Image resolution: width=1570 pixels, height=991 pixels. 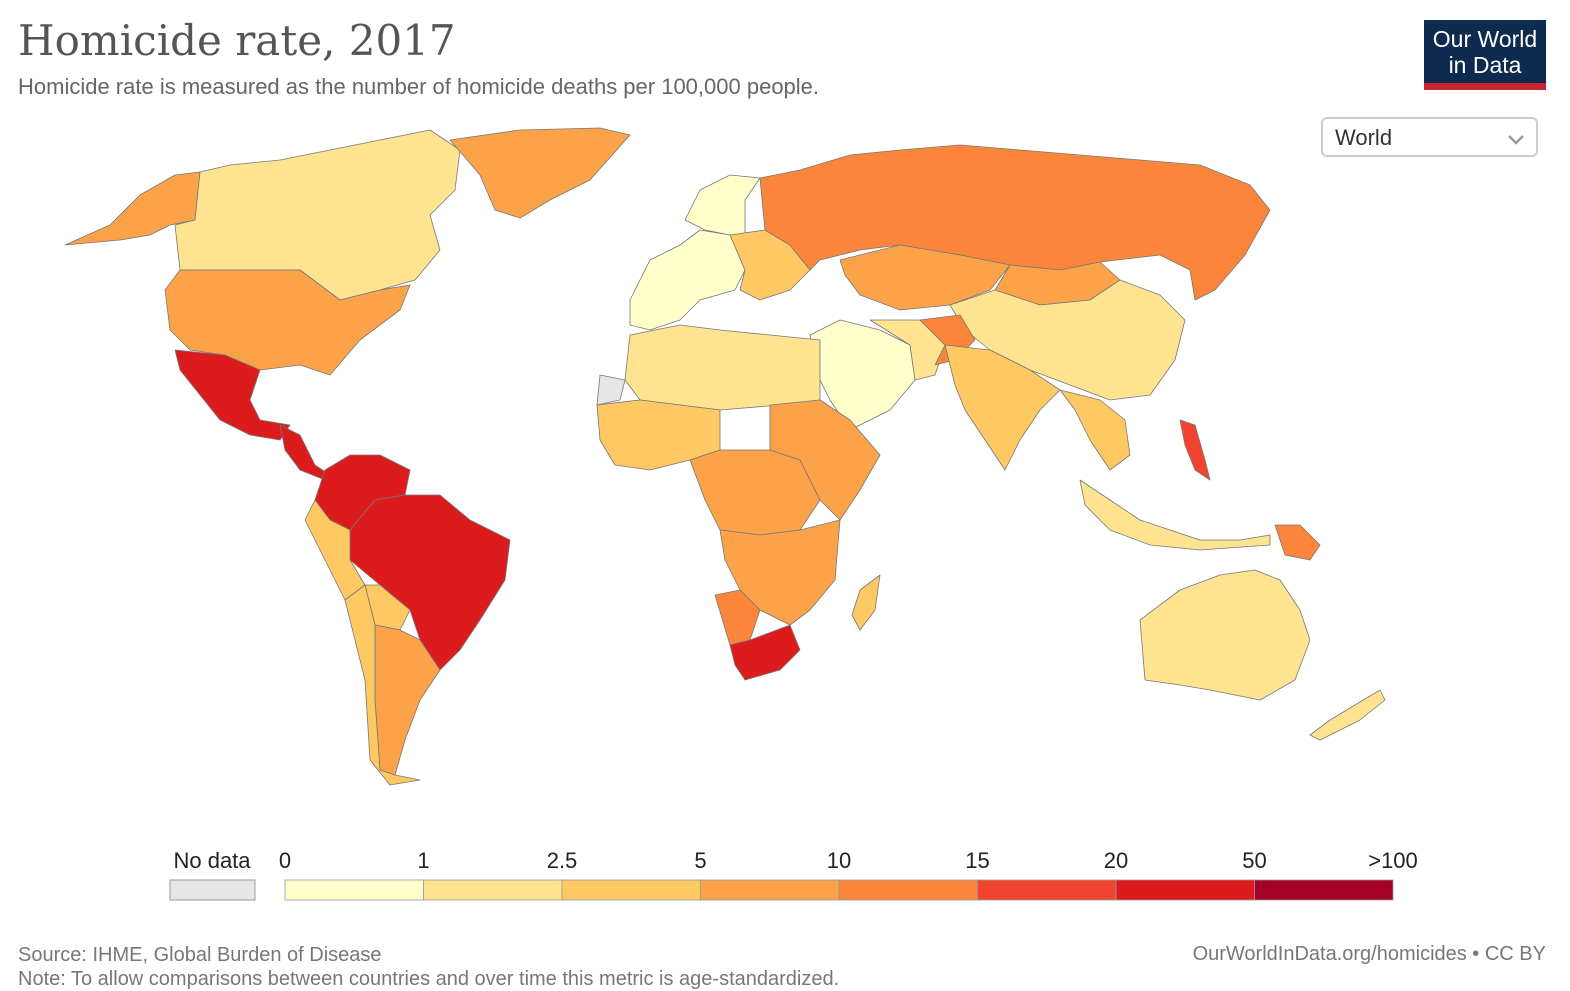 I want to click on legend-tick-label: 15, so click(x=977, y=860).